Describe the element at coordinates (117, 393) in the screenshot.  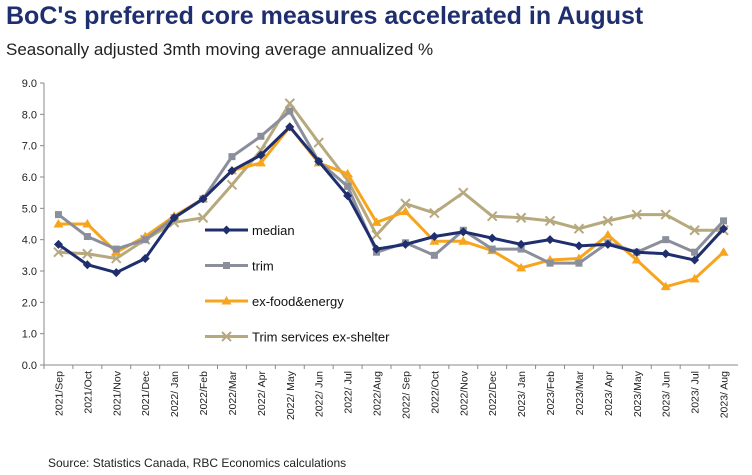
I see `x-tick-label: 2021/Nov` at that location.